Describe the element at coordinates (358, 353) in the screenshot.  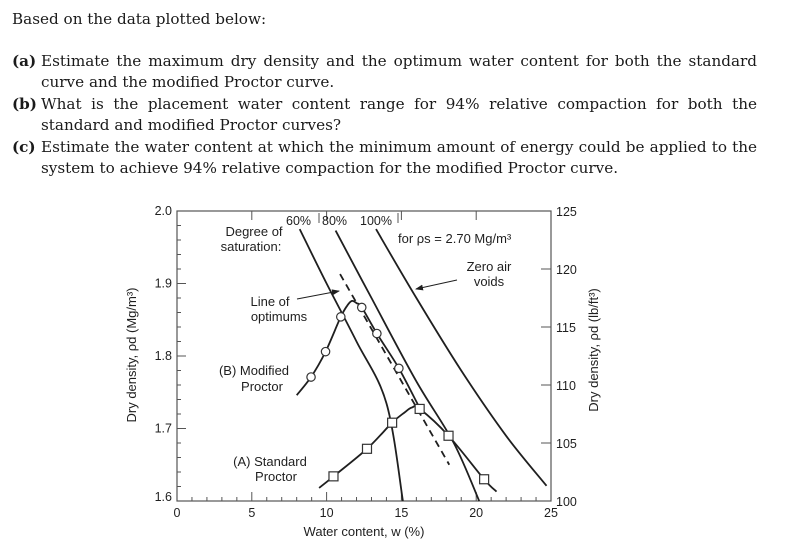
I see `modified-proctor-curve` at that location.